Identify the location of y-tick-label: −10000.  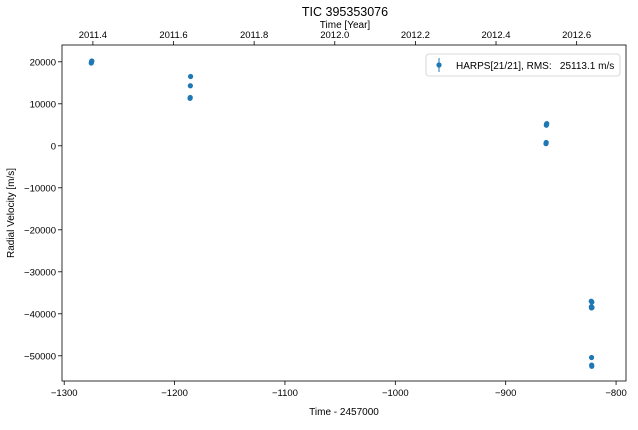
(40, 188).